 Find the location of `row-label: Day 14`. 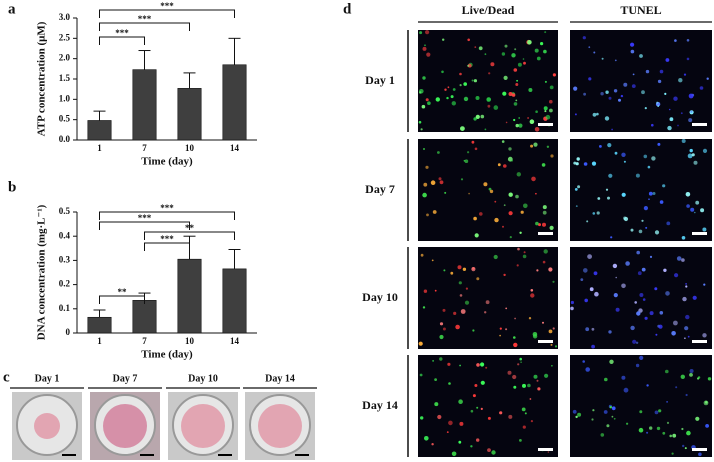

row-label: Day 14 is located at coordinates (380, 405).